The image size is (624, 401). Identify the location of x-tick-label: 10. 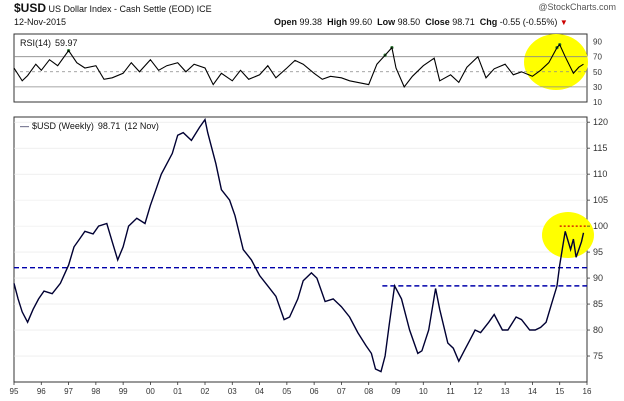
(423, 391).